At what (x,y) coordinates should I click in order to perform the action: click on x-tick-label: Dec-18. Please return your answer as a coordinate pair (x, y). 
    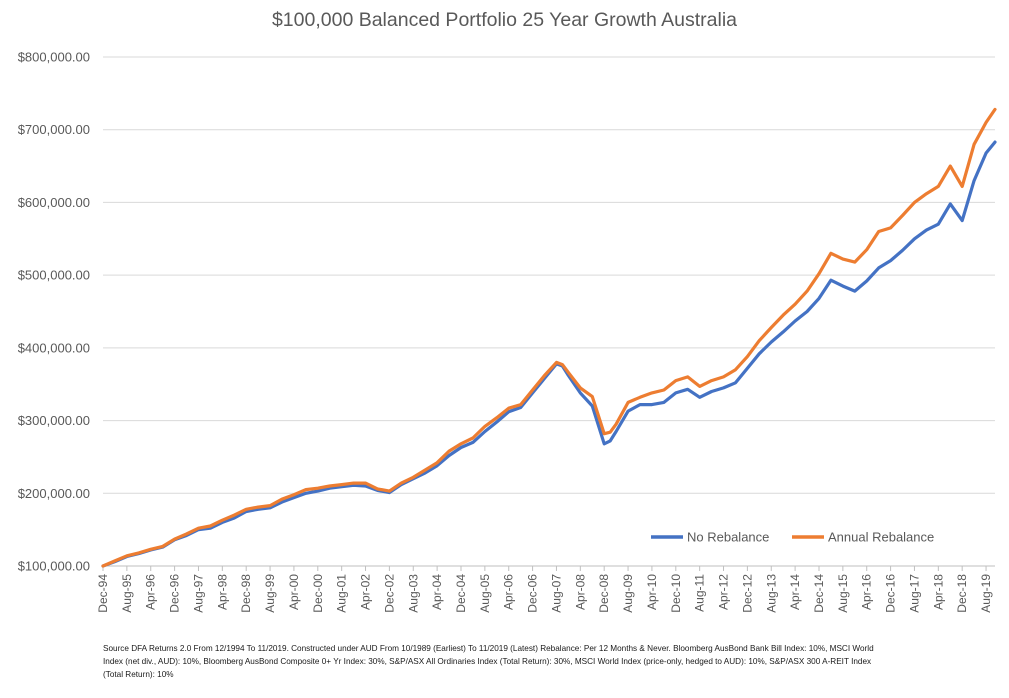
    Looking at the image, I should click on (962, 593).